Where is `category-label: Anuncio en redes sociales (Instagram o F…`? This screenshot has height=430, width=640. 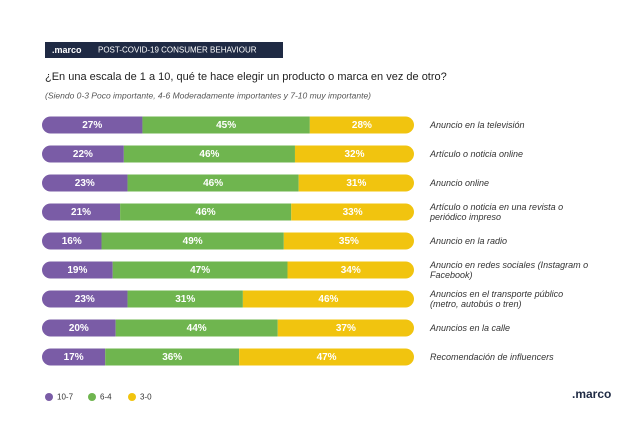
category-label: Anuncio en redes sociales (Instagram o F… is located at coordinates (509, 270).